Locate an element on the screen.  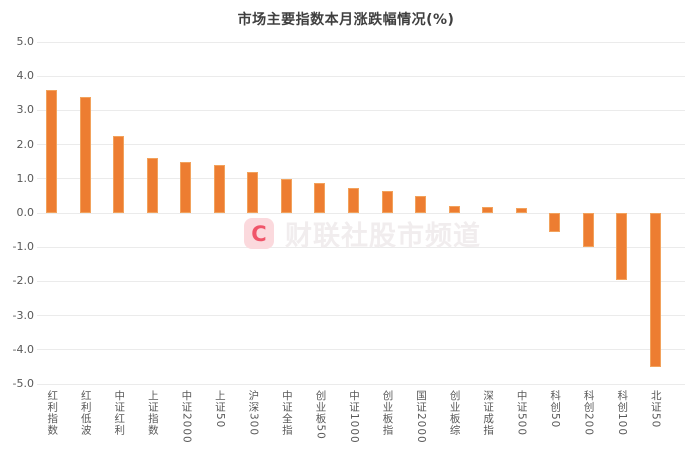
y-tick-label: 0.0 is located at coordinates (25, 212).